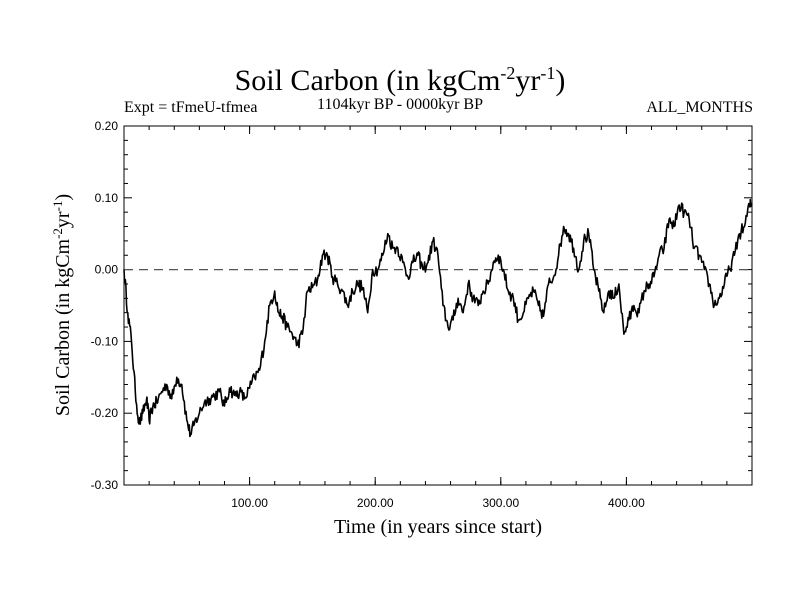  What do you see at coordinates (626, 503) in the screenshot?
I see `x-tick-label: 400.00` at bounding box center [626, 503].